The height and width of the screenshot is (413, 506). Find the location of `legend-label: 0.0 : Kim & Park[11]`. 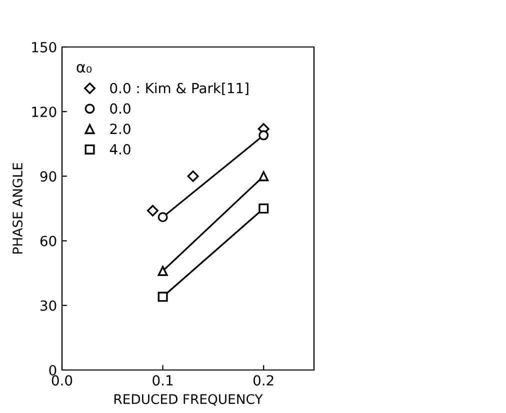

legend-label: 0.0 : Kim & Park[11] is located at coordinates (179, 89).